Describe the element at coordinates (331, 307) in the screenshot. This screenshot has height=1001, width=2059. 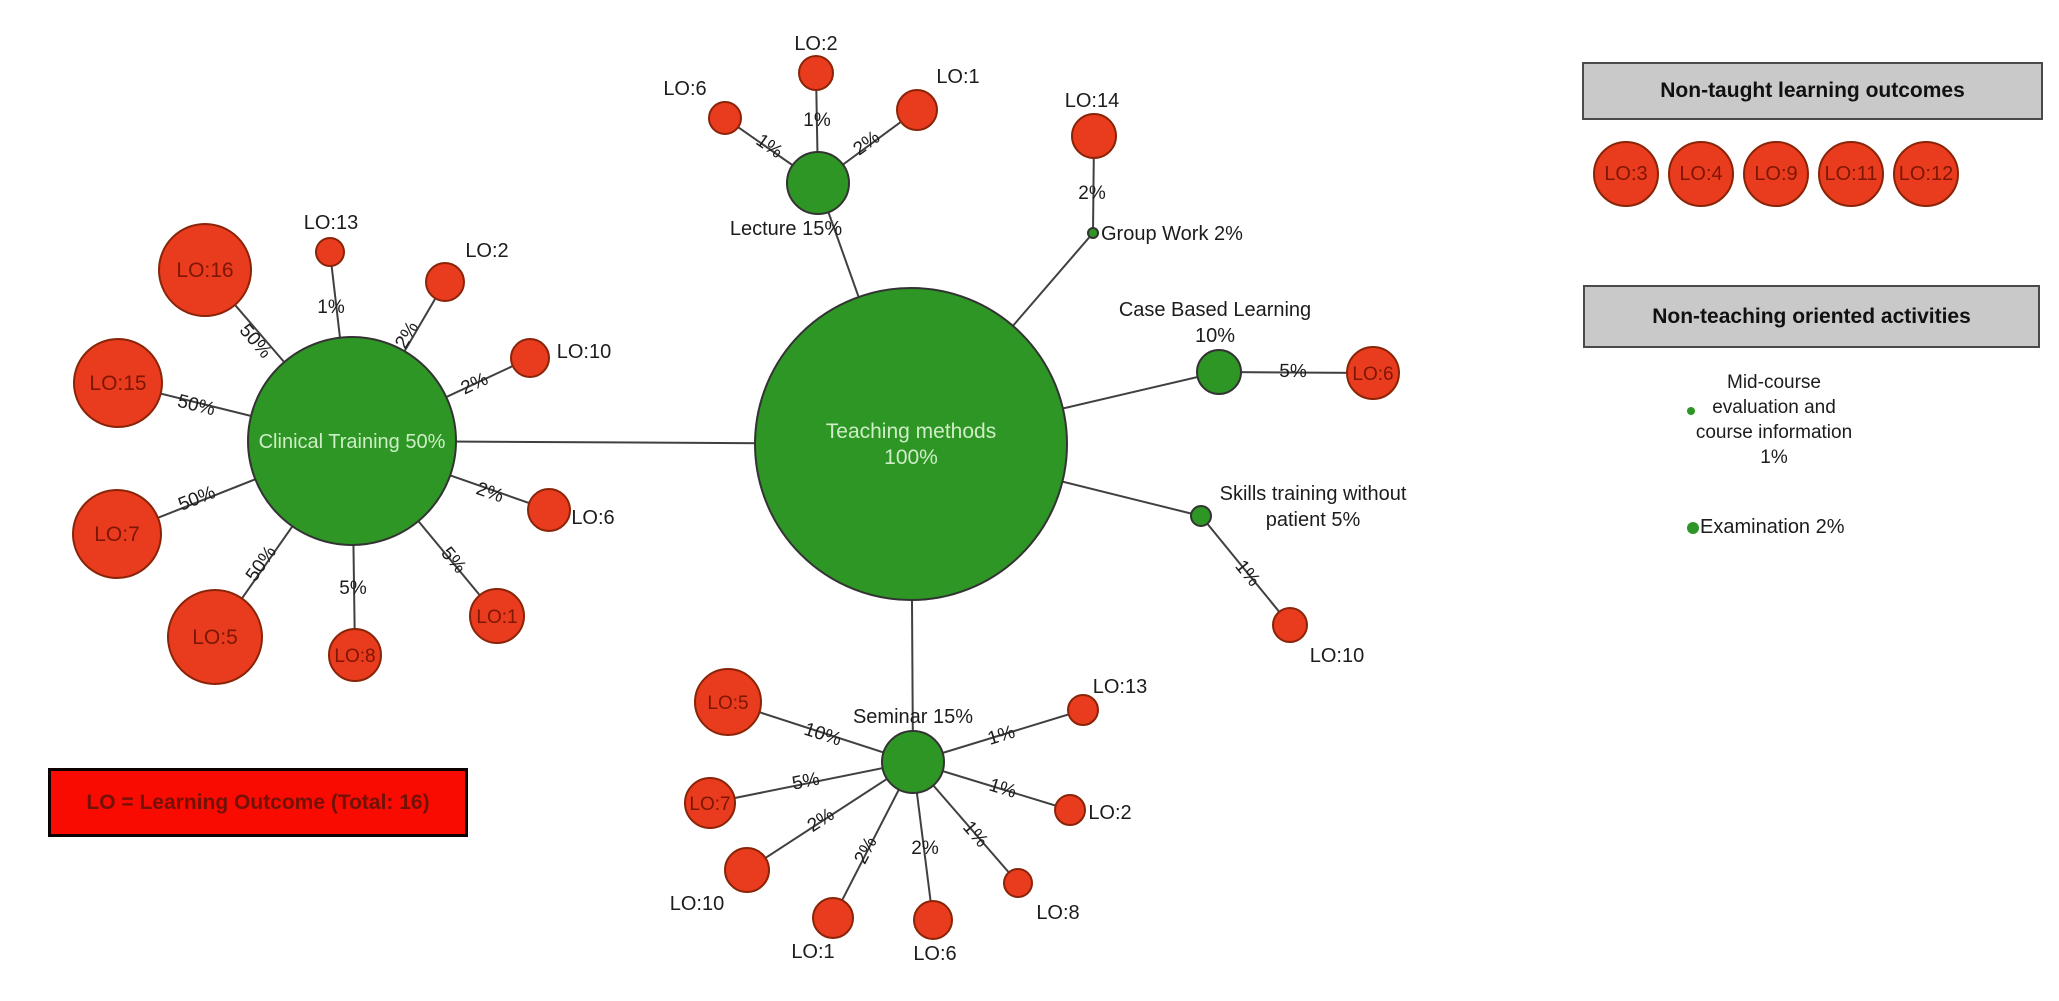
I see `edge-label-clinical-cl_lo13: 1%` at that location.